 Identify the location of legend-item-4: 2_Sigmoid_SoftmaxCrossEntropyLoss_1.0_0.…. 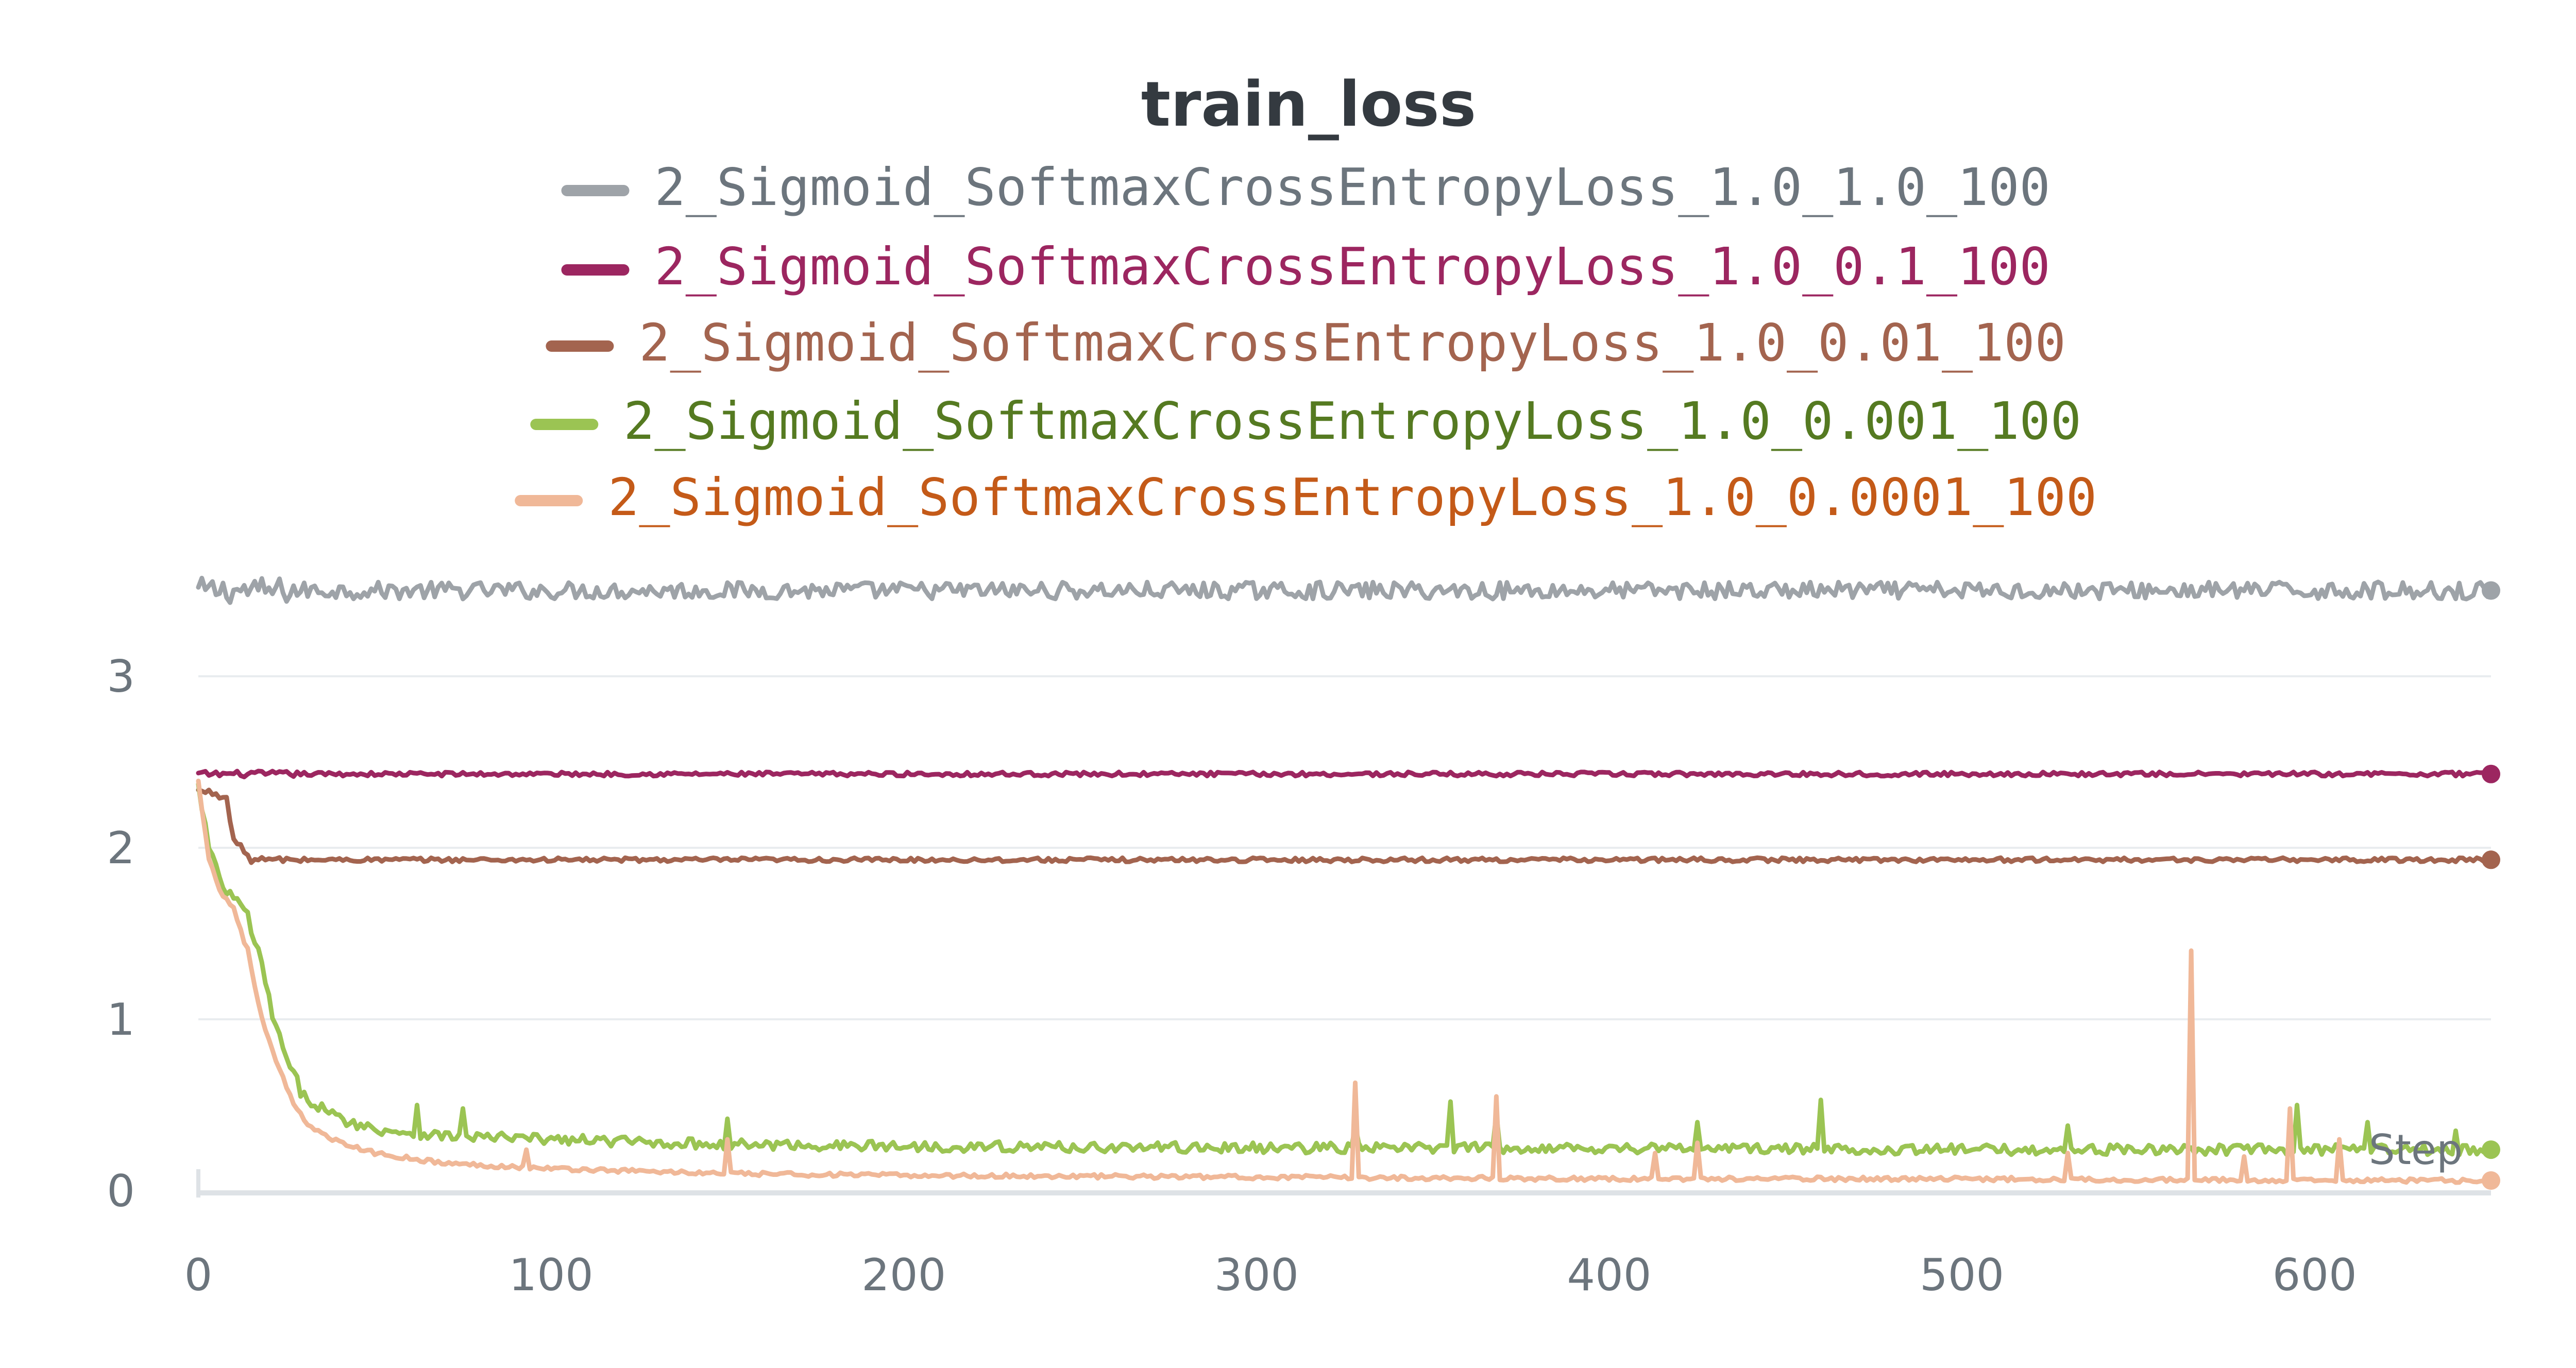
(1305, 421).